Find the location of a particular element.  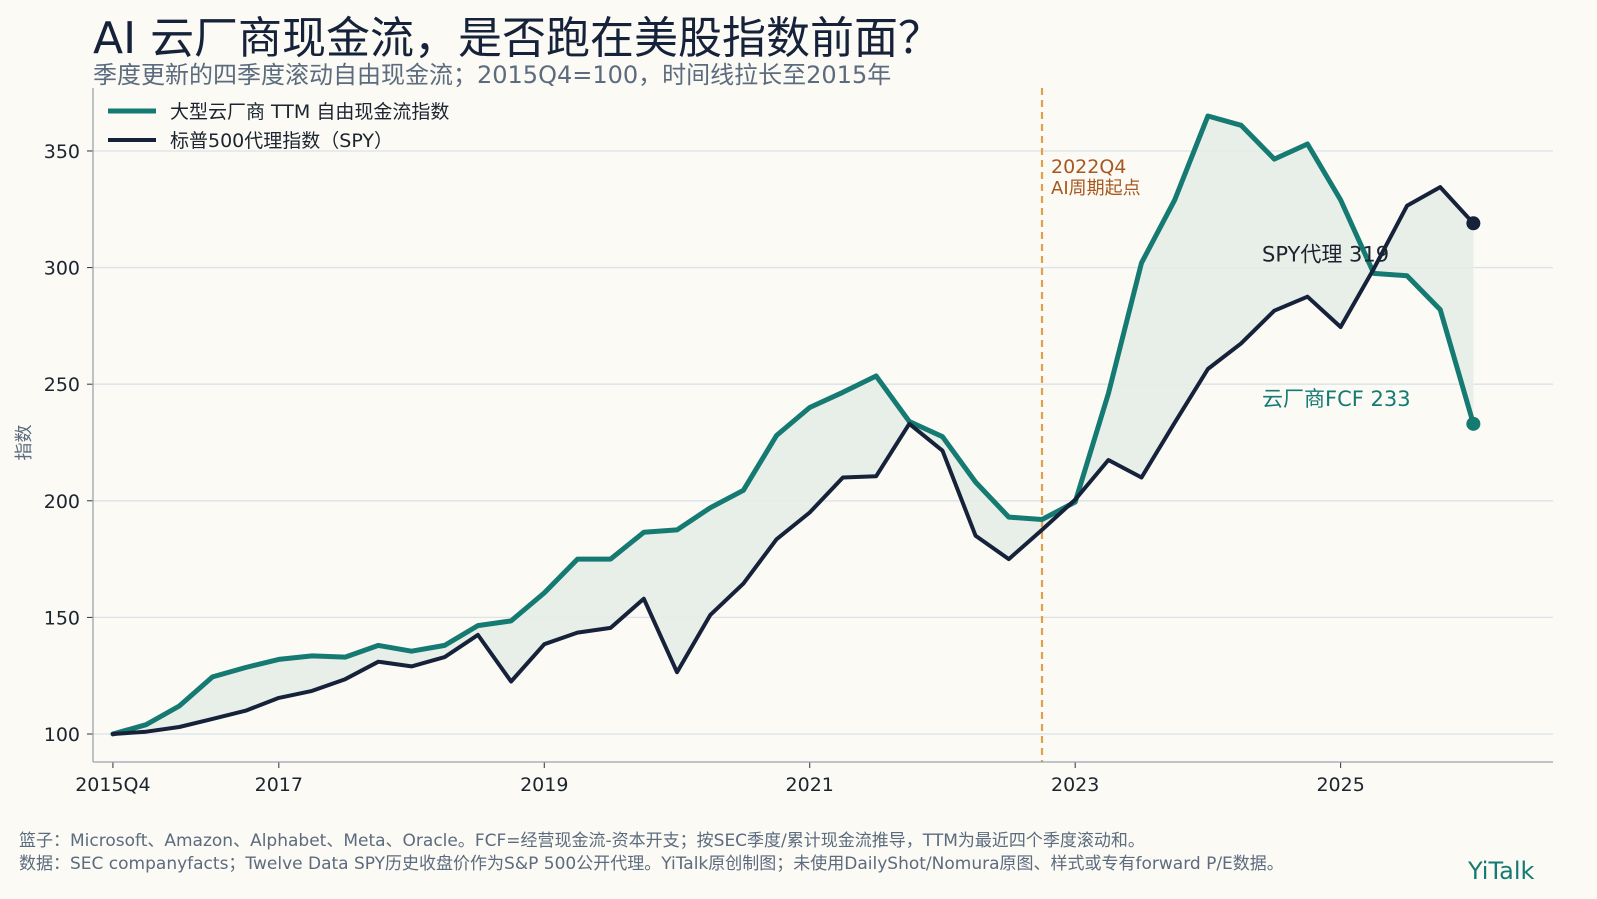

x-tick-label-2019: 2019 is located at coordinates (544, 785).